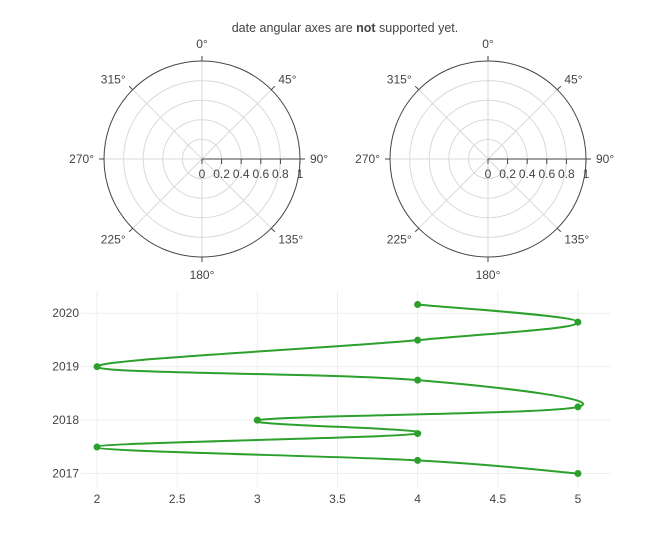  Describe the element at coordinates (578, 499) in the screenshot. I see `x-tick-label: 5` at that location.